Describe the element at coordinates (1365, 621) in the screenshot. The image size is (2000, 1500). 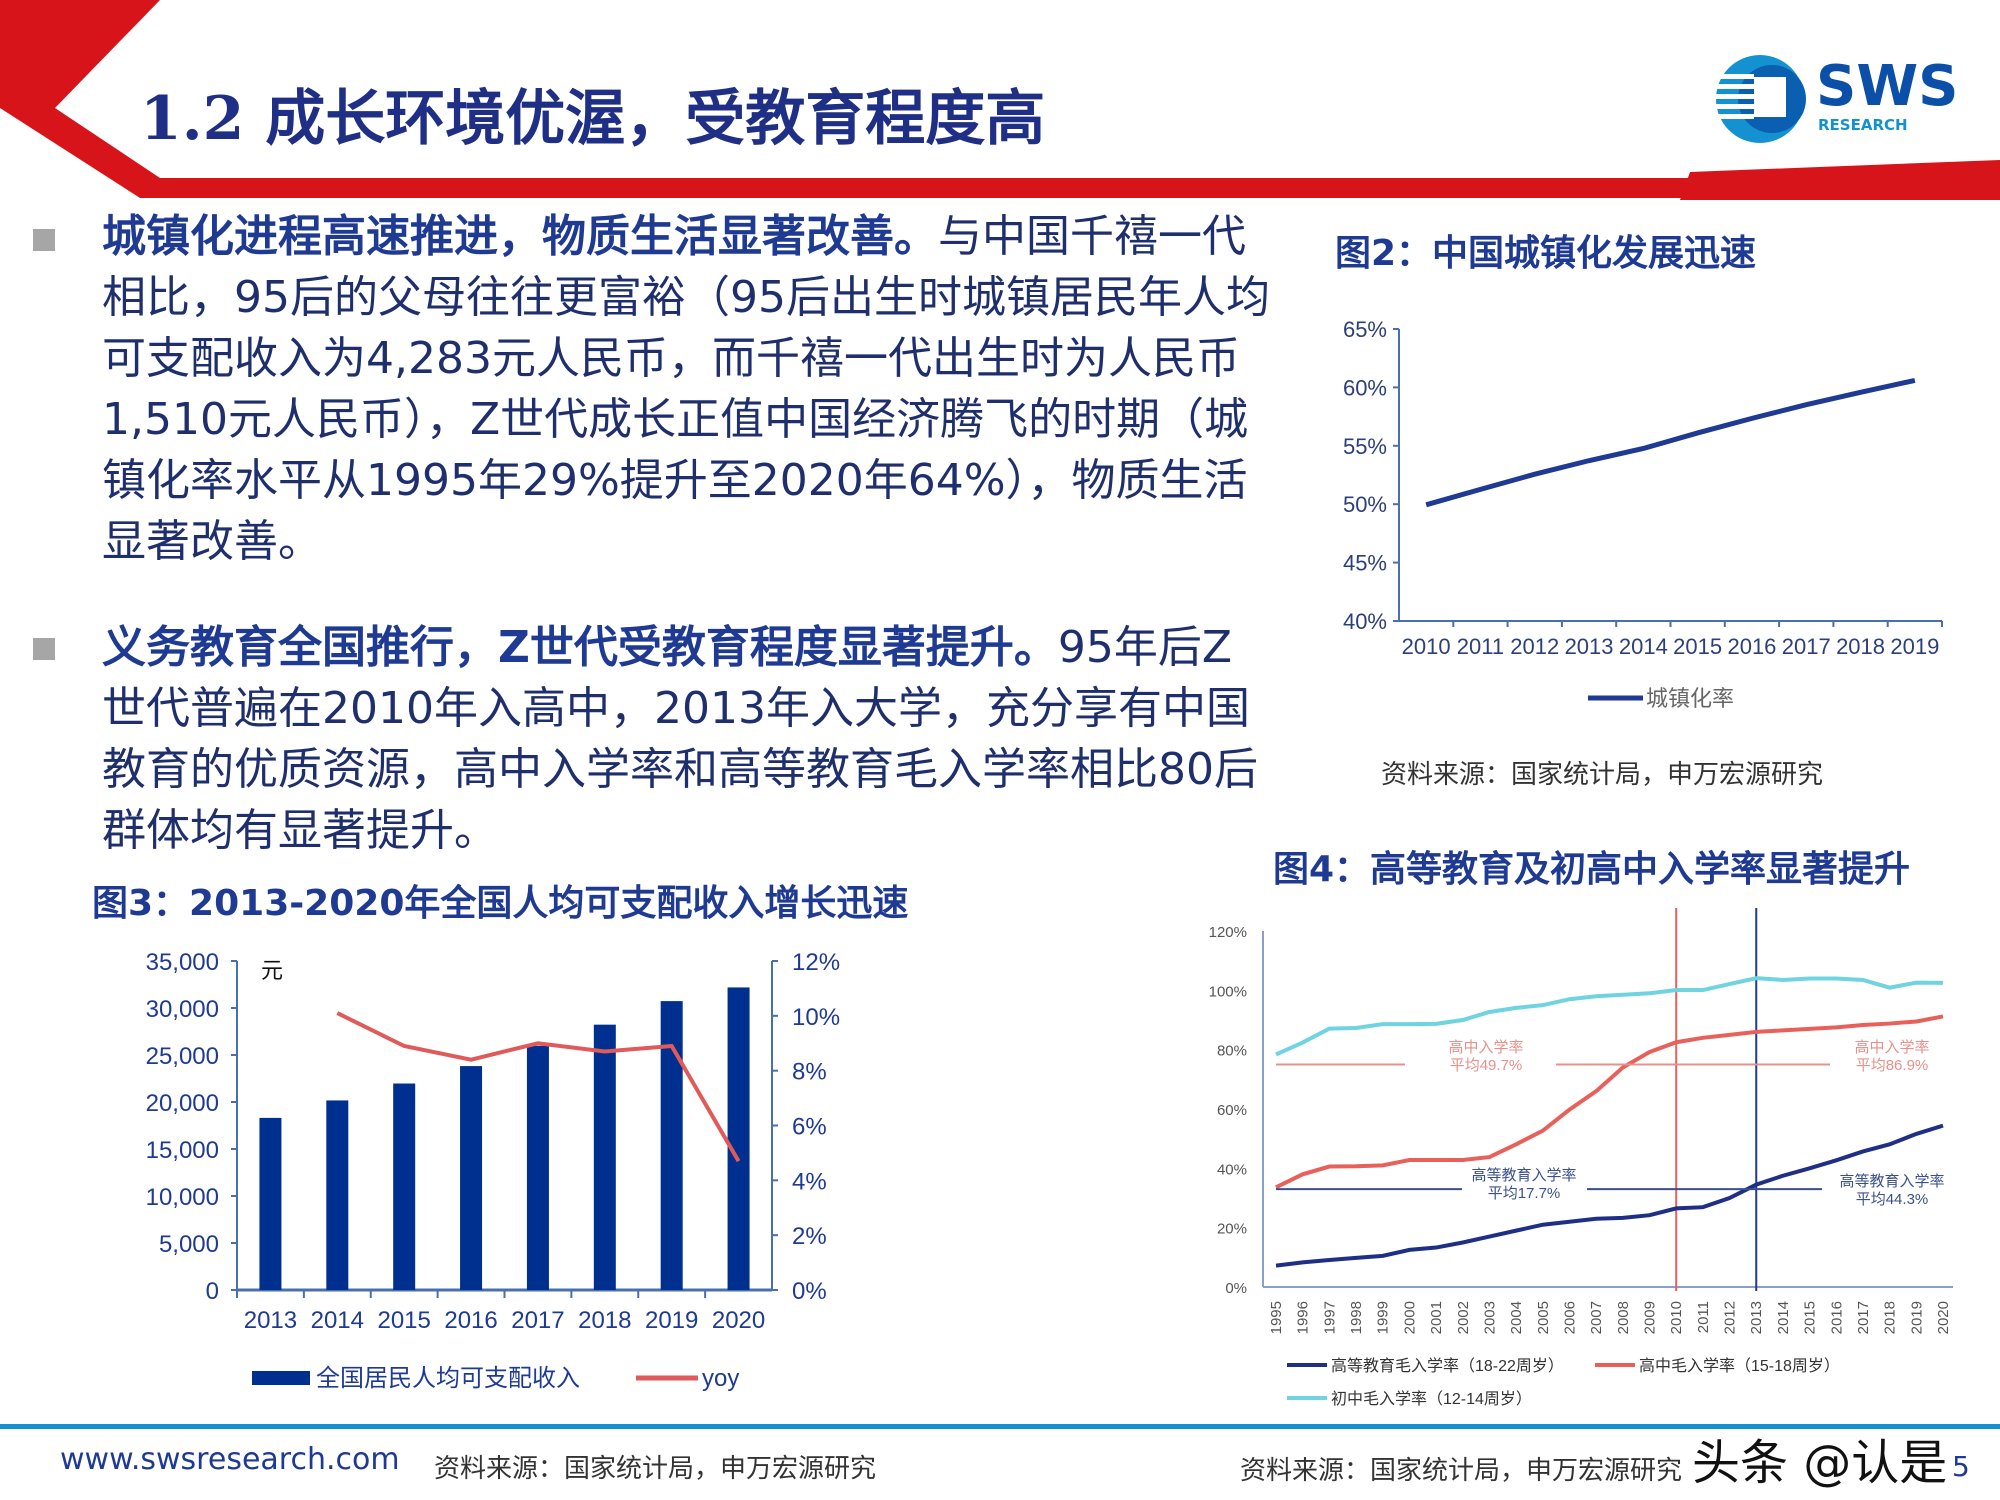
I see `fig2-y-tick-label: 40%` at that location.